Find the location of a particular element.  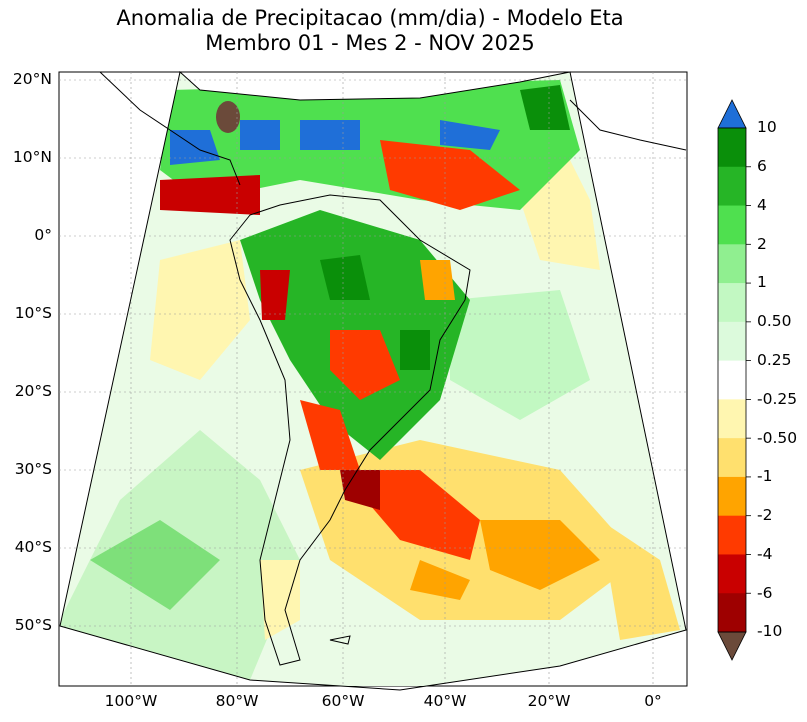

colorbar-label: 0.50 is located at coordinates (774, 321).